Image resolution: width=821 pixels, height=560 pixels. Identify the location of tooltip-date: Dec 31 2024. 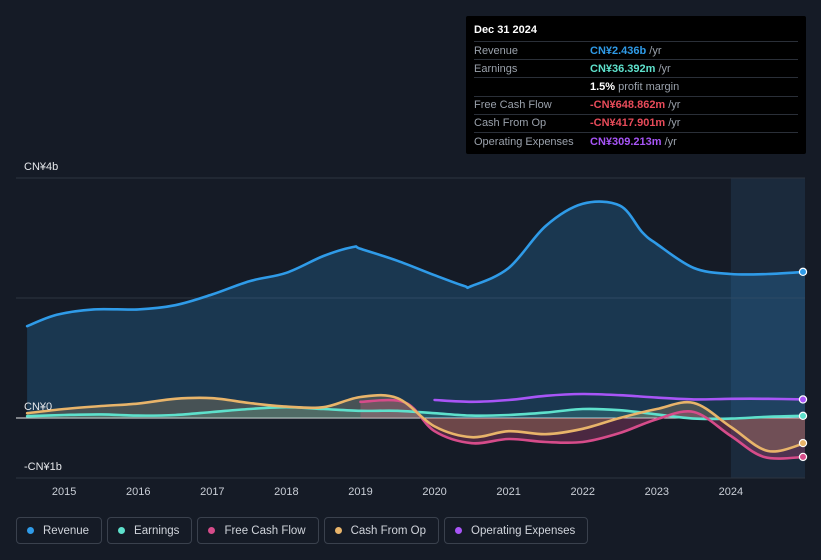
(505, 30).